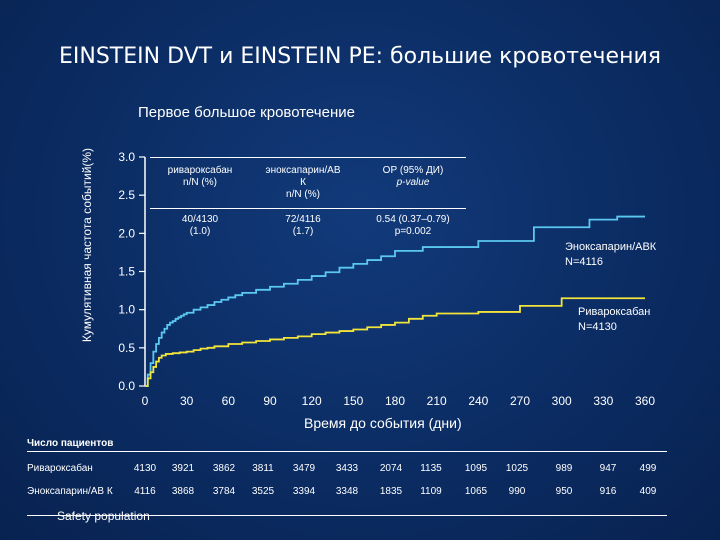 The image size is (720, 540). I want to click on at-risk-value: 3348, so click(347, 491).